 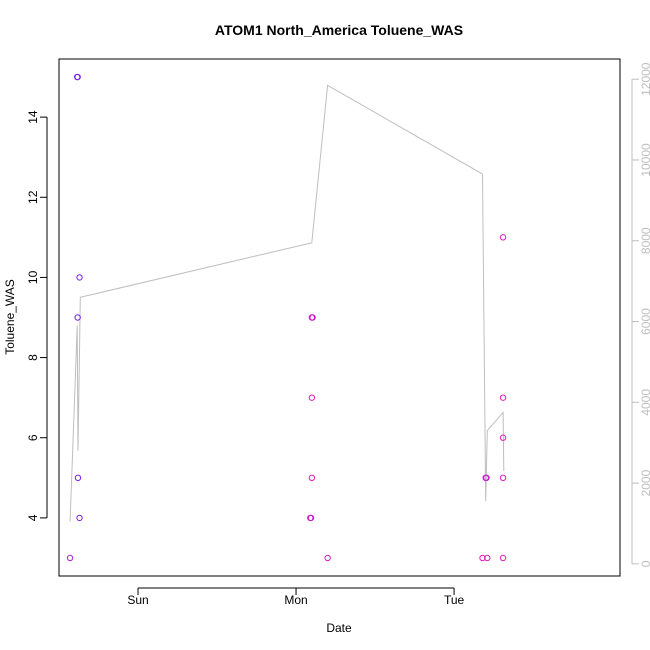 I want to click on y2-tick-label: 2000, so click(x=644, y=482).